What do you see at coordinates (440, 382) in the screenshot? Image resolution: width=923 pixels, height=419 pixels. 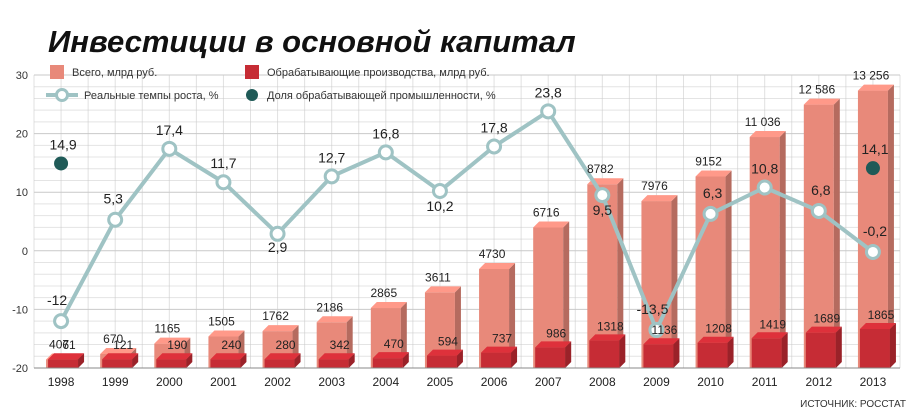 I see `x-tick-label: 2005` at bounding box center [440, 382].